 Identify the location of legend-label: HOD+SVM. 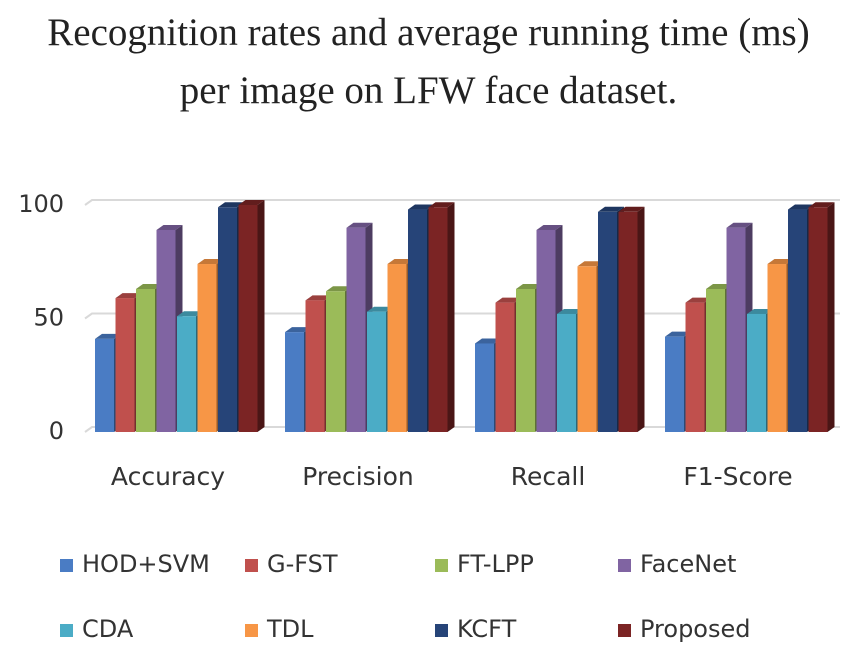
(146, 564).